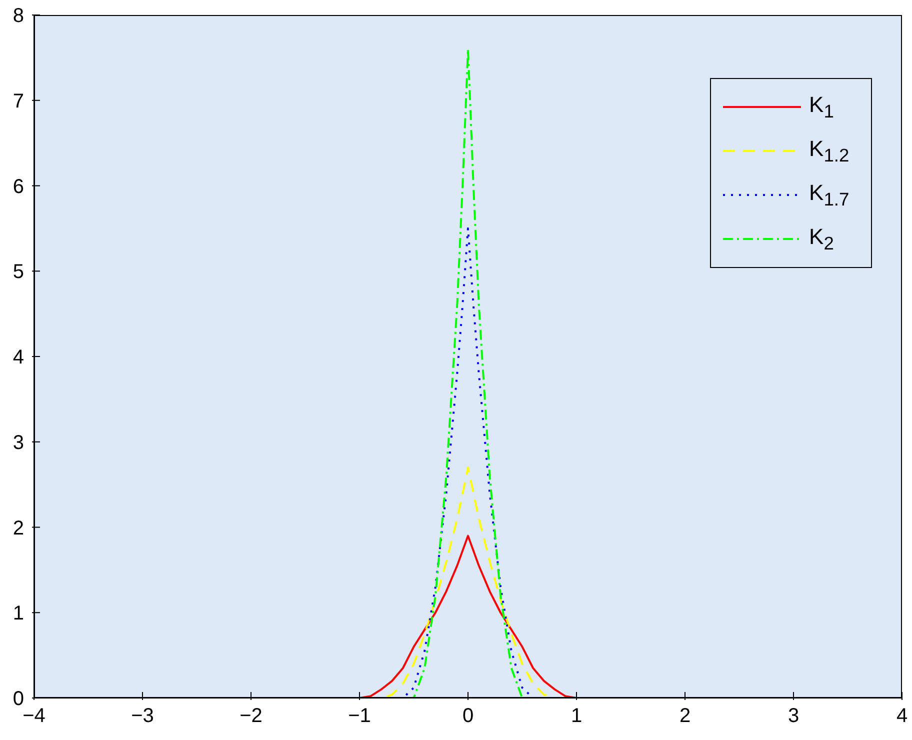 The height and width of the screenshot is (740, 912). What do you see at coordinates (685, 716) in the screenshot?
I see `x-tick-label: 2` at bounding box center [685, 716].